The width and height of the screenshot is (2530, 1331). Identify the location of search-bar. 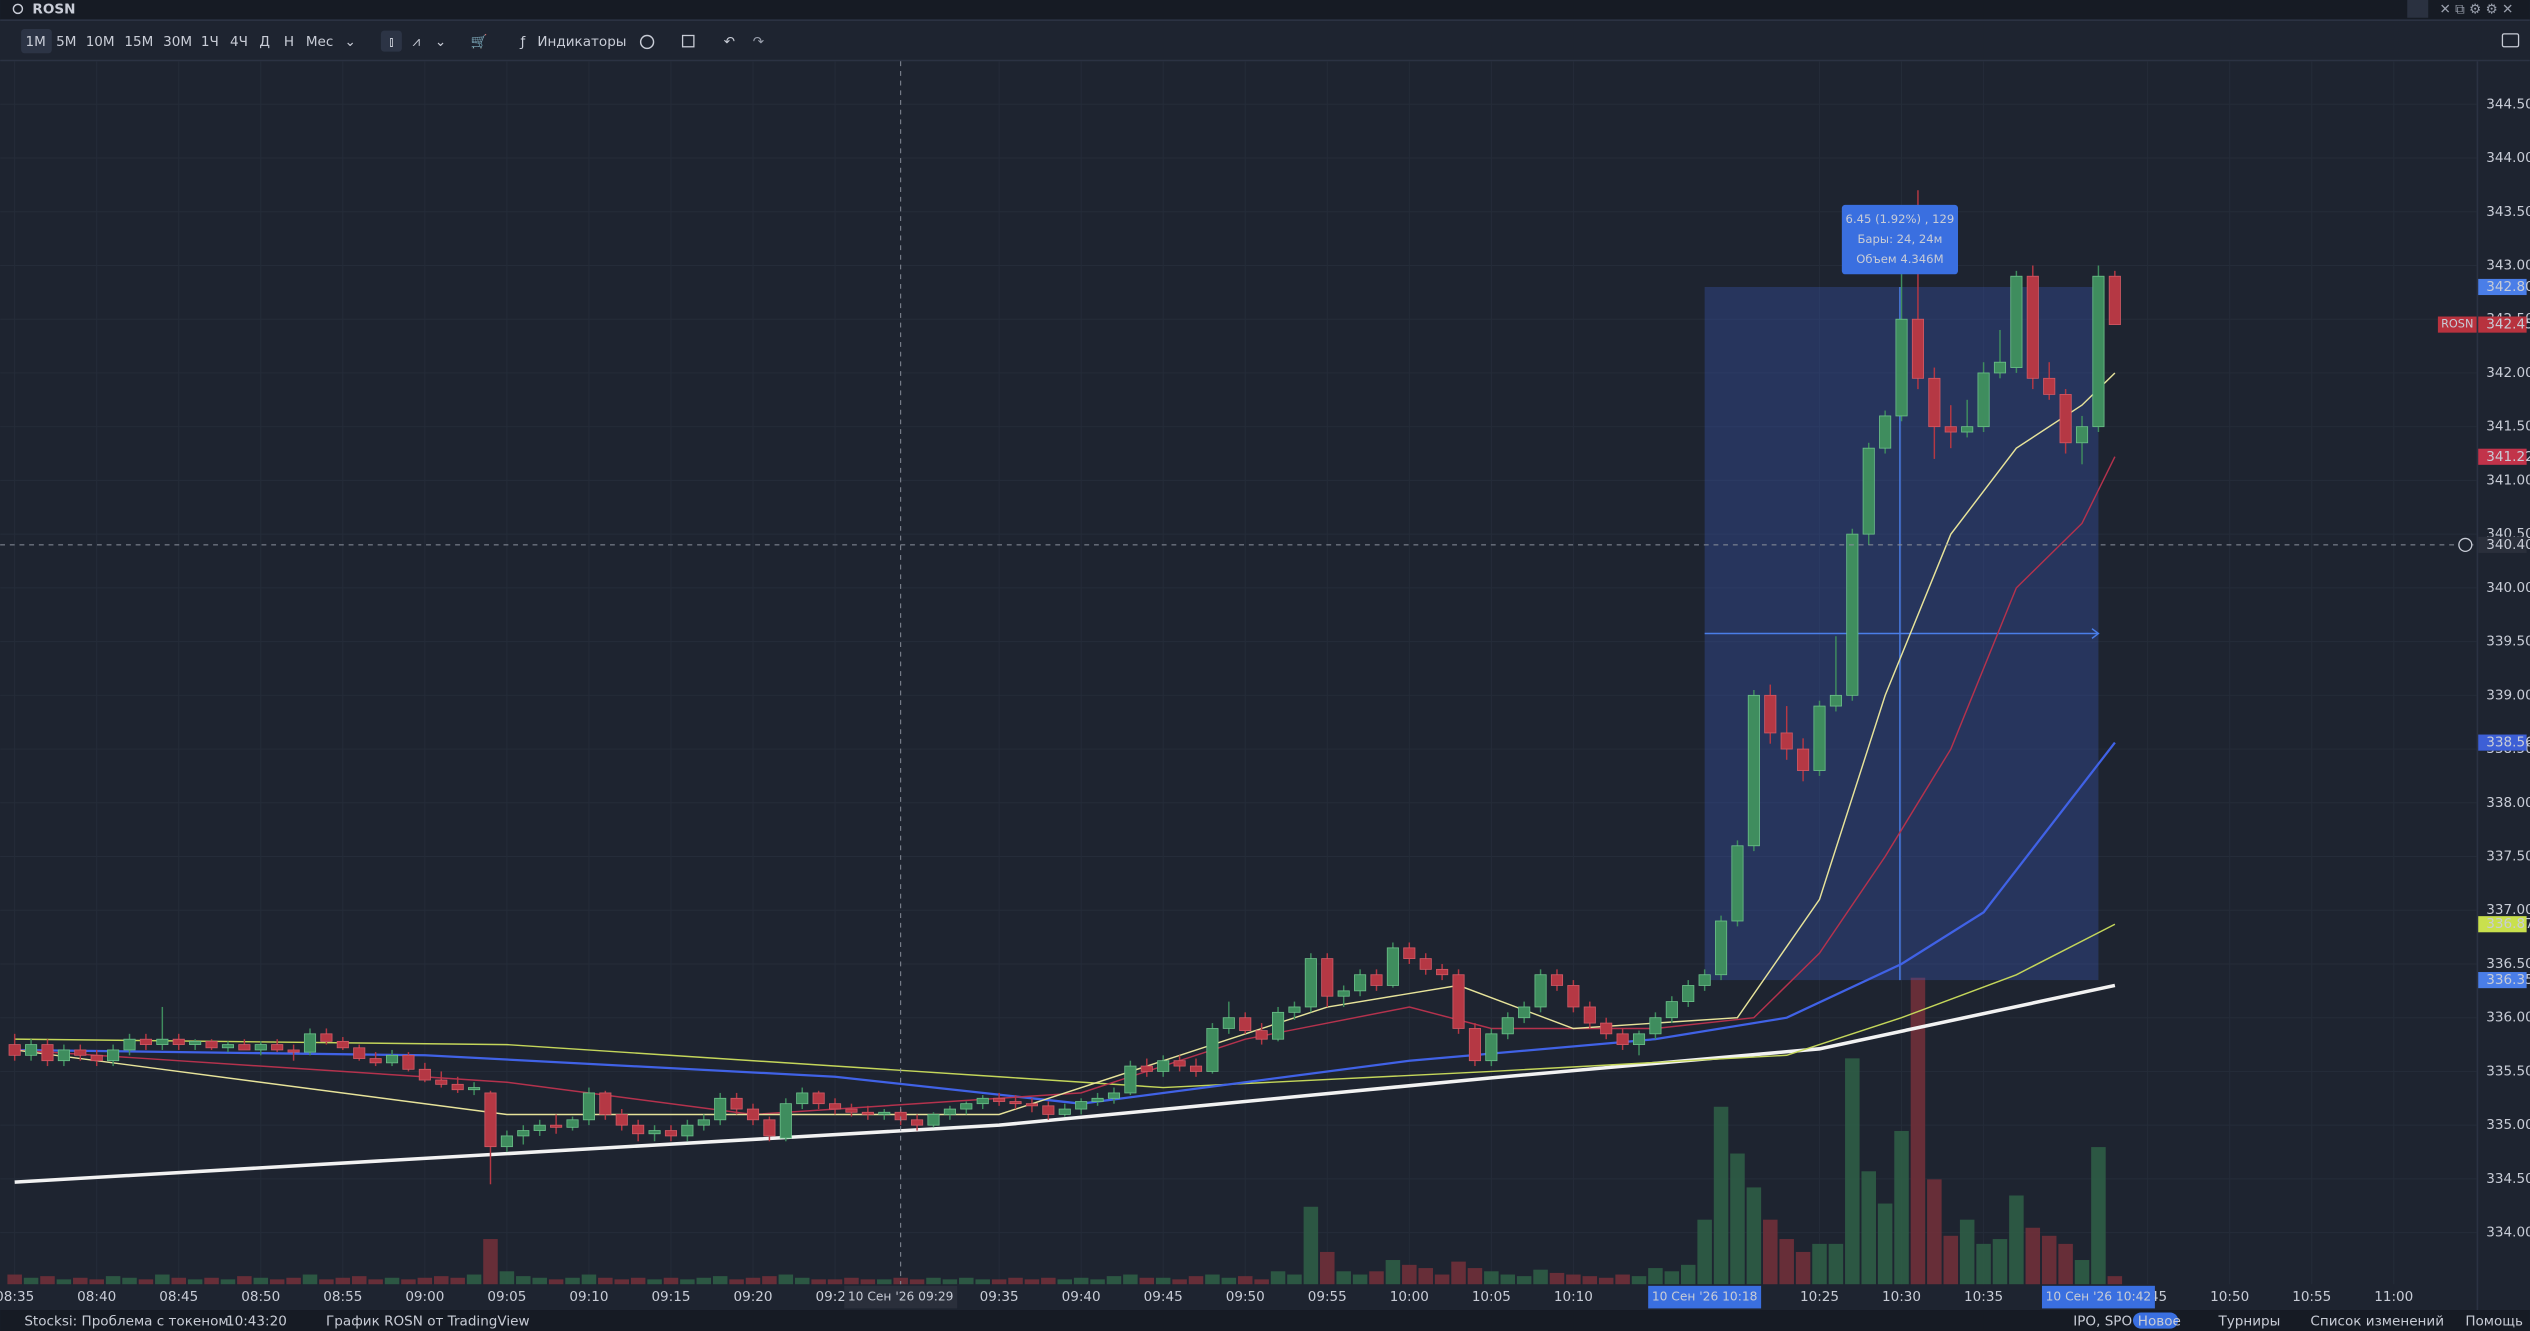
(1265, 10).